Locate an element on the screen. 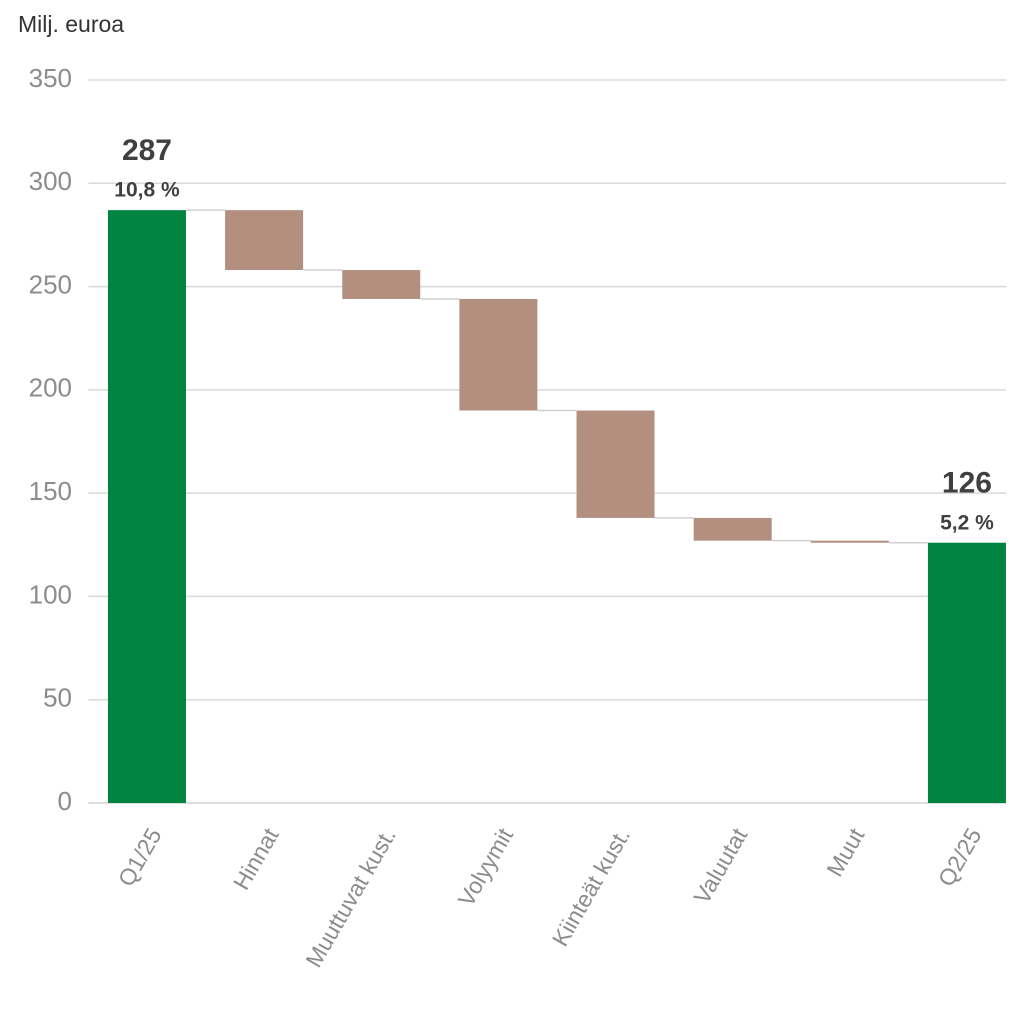 This screenshot has height=1023, width=1009. x-tick-label: Q1/25 is located at coordinates (140, 857).